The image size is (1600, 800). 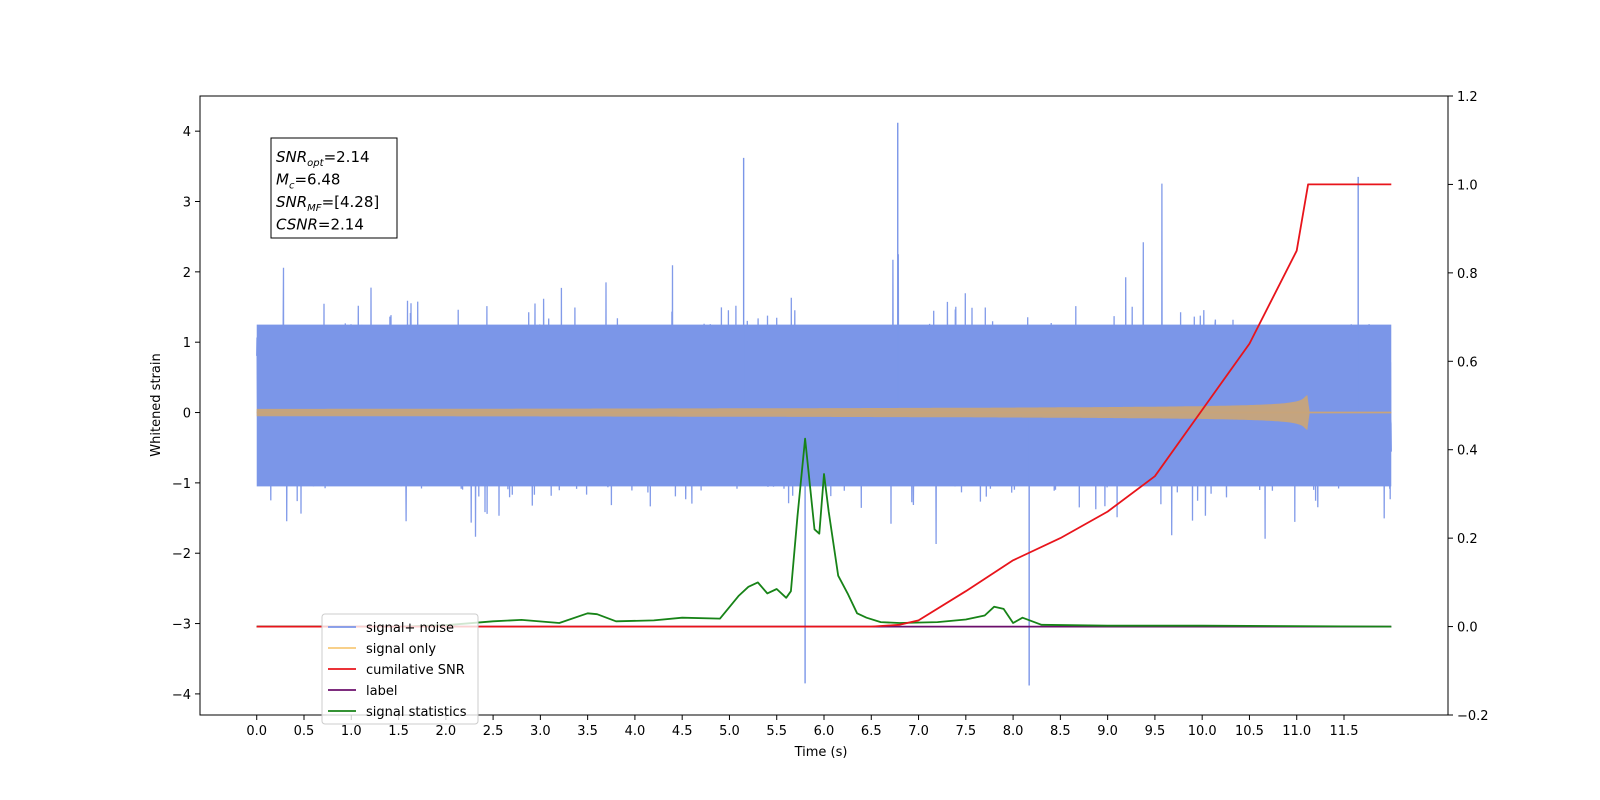 I want to click on y2-tick-label: 0.4, so click(x=1467, y=451).